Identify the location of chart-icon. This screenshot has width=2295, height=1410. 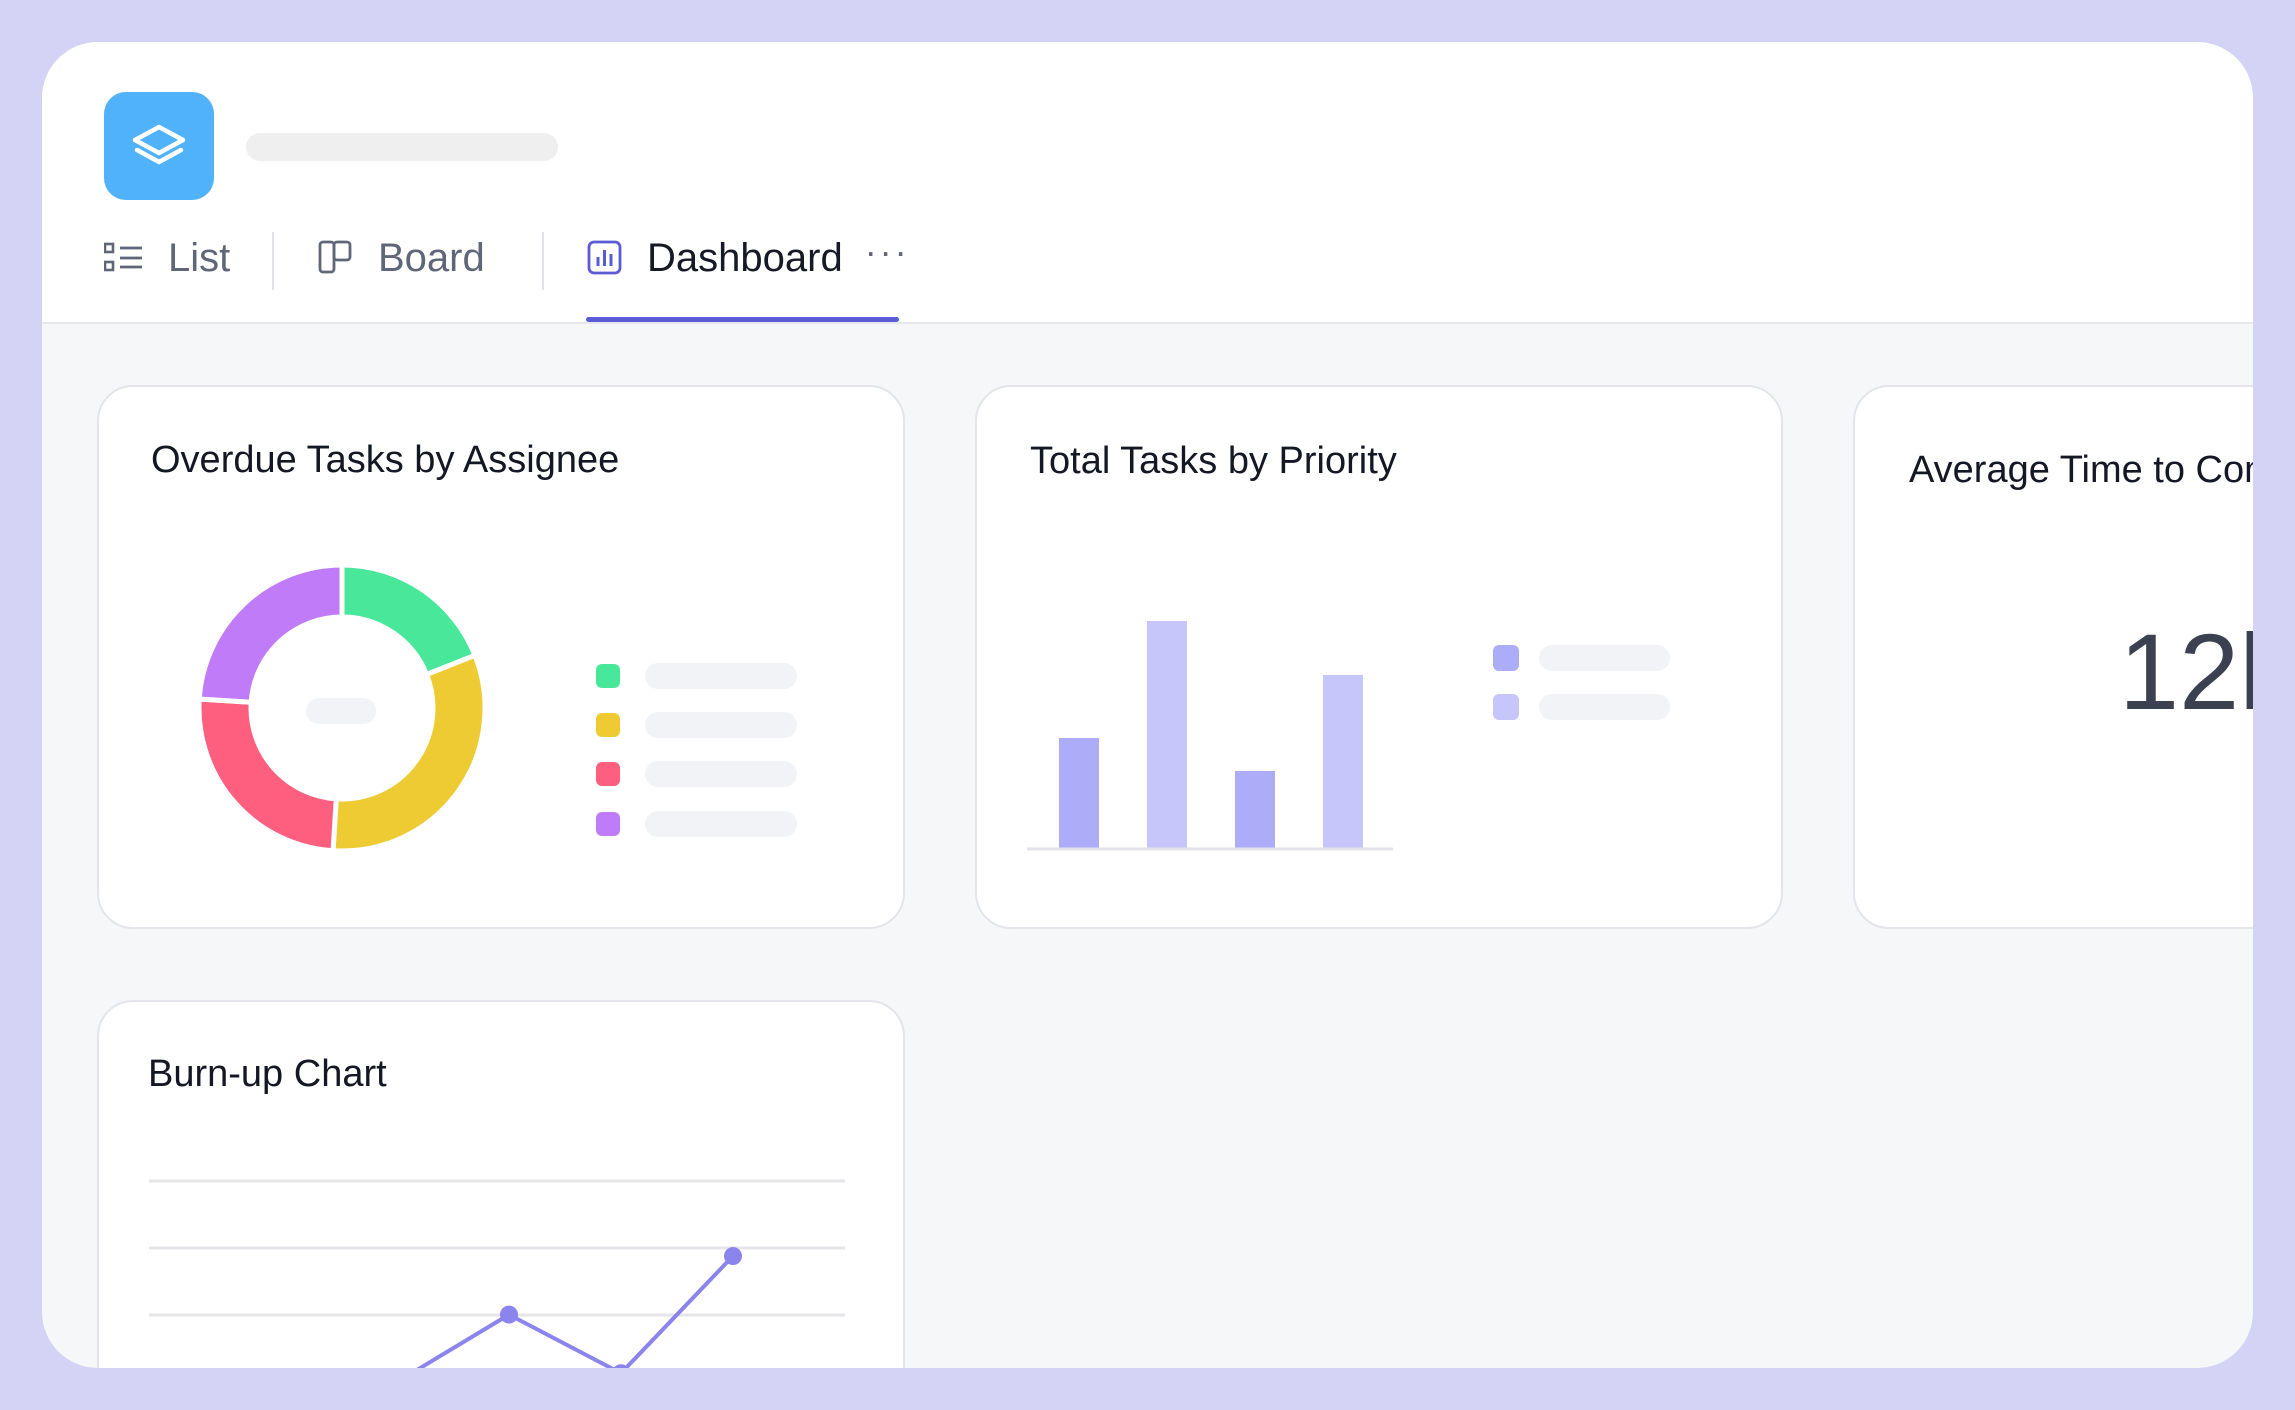
(605, 258).